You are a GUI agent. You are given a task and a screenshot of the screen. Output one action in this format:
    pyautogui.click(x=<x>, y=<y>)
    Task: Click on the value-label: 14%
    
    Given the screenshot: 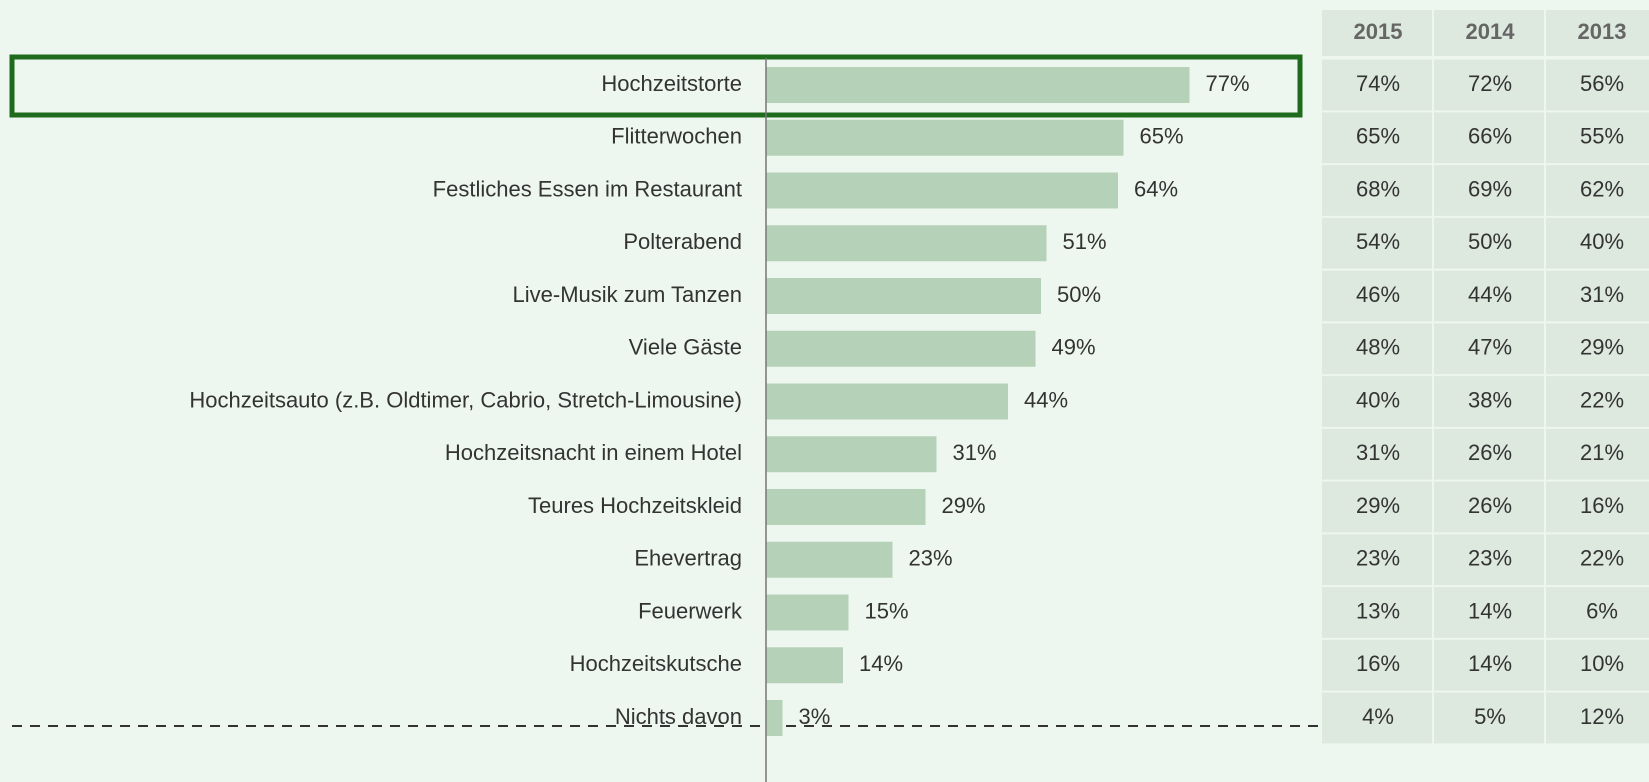 What is the action you would take?
    pyautogui.click(x=881, y=663)
    